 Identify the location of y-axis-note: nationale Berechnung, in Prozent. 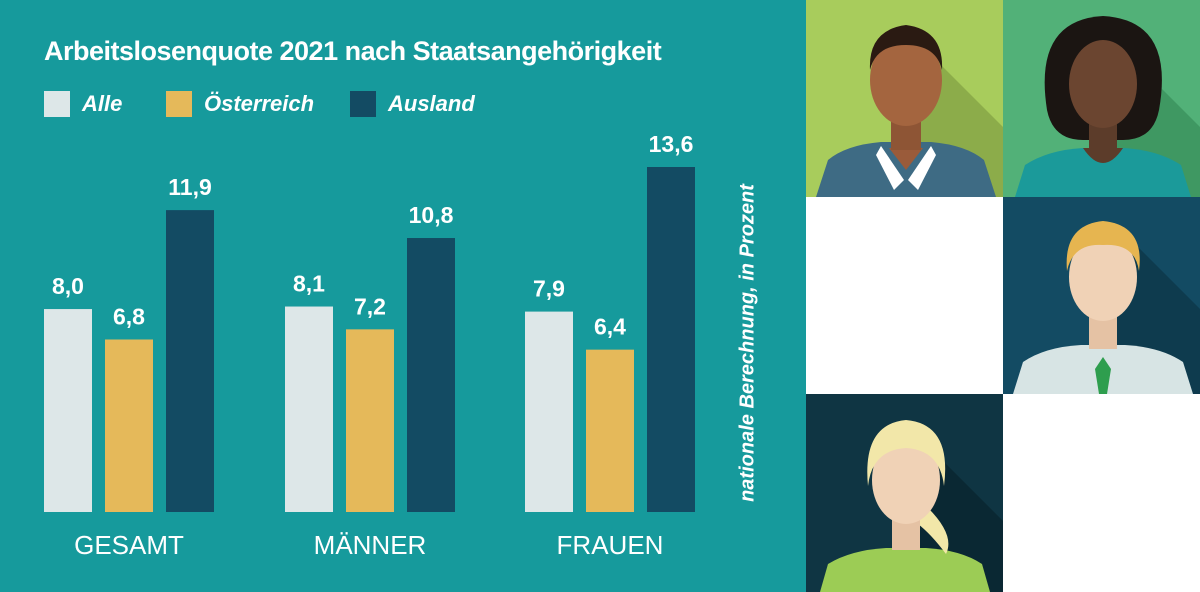
(747, 343).